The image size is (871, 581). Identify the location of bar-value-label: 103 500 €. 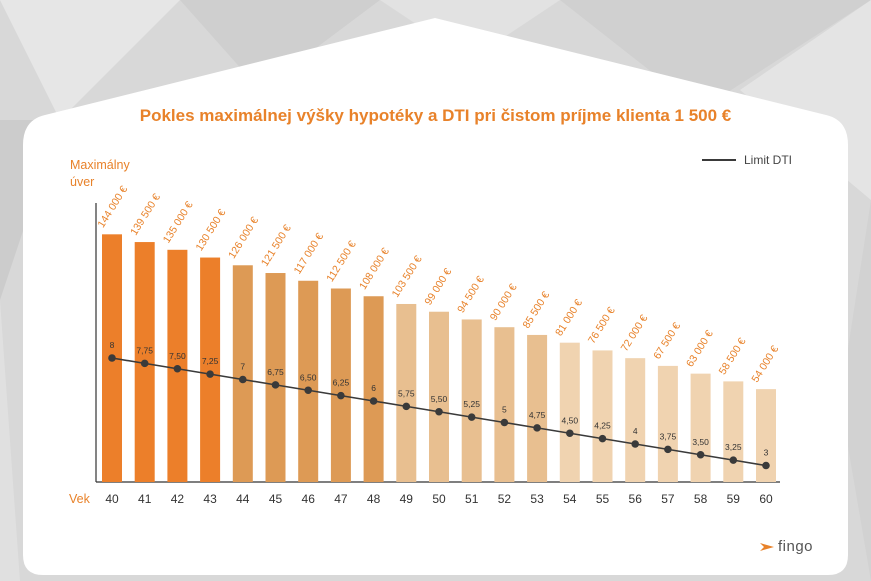
(407, 276).